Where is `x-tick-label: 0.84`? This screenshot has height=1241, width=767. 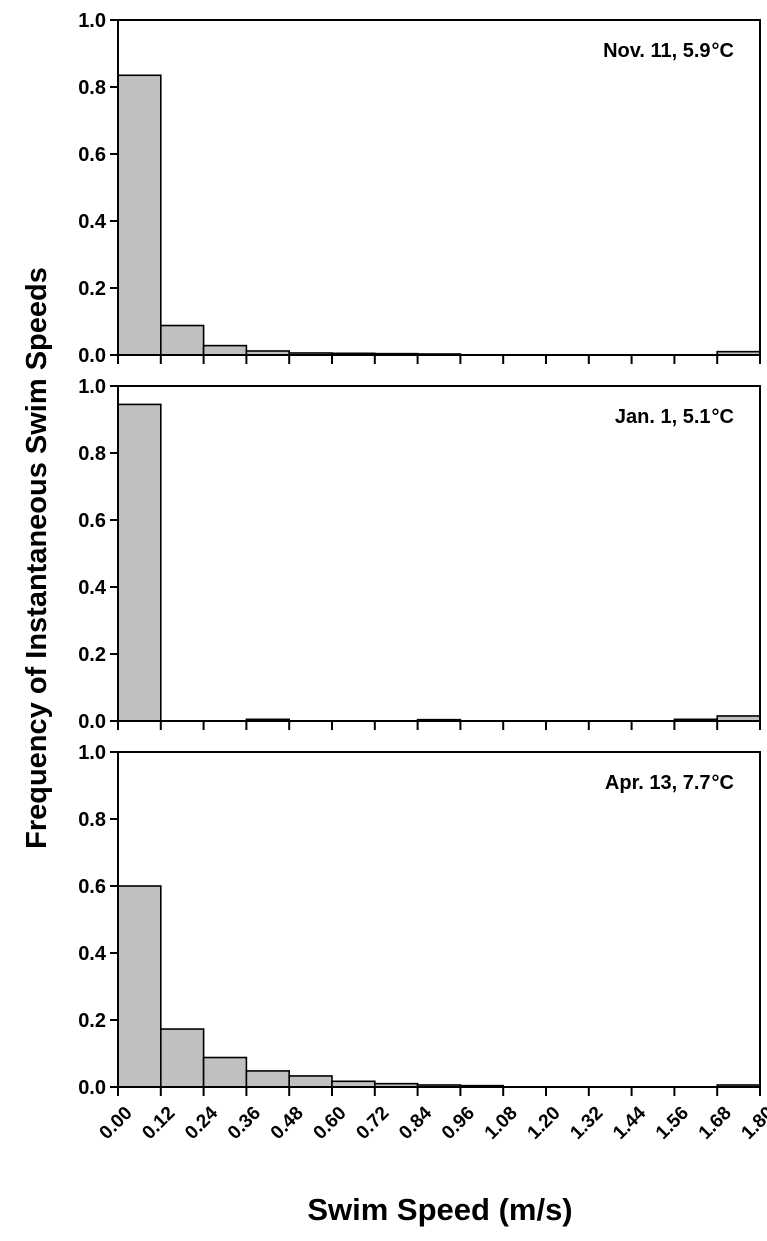
x-tick-label: 0.84 is located at coordinates (415, 1122).